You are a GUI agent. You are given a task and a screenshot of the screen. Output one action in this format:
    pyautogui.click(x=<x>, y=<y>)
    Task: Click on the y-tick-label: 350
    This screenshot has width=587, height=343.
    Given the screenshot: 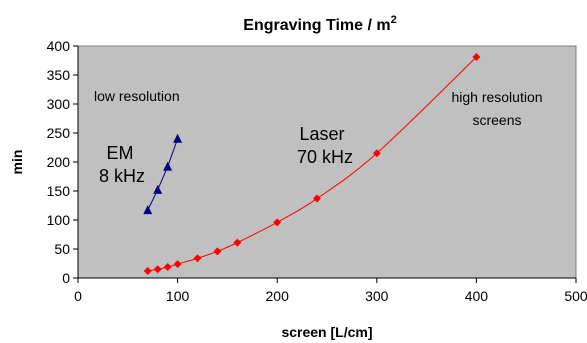 What is the action you would take?
    pyautogui.click(x=59, y=75)
    